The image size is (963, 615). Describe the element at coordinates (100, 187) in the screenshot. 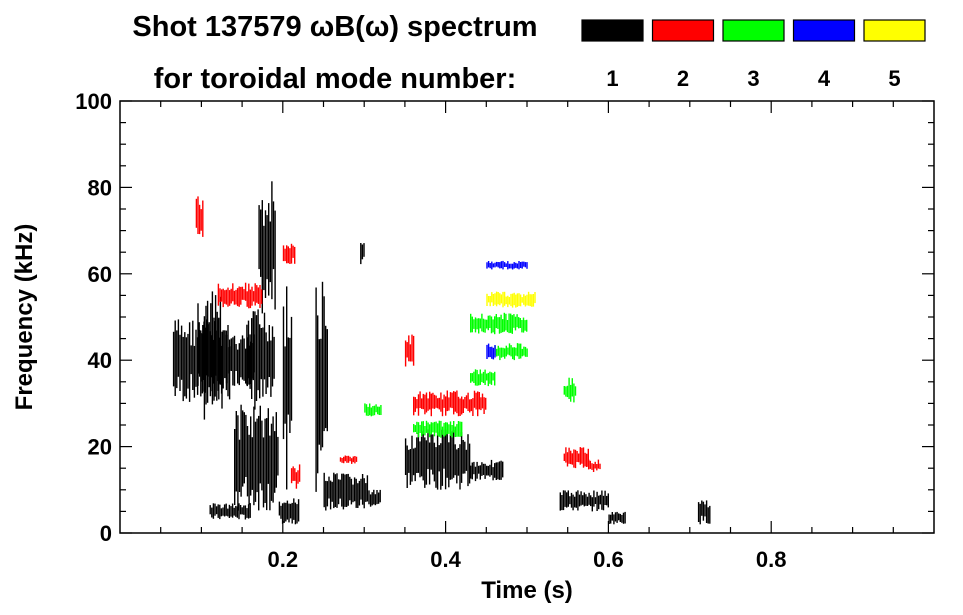

I see `y-tick-label-80: 80` at that location.